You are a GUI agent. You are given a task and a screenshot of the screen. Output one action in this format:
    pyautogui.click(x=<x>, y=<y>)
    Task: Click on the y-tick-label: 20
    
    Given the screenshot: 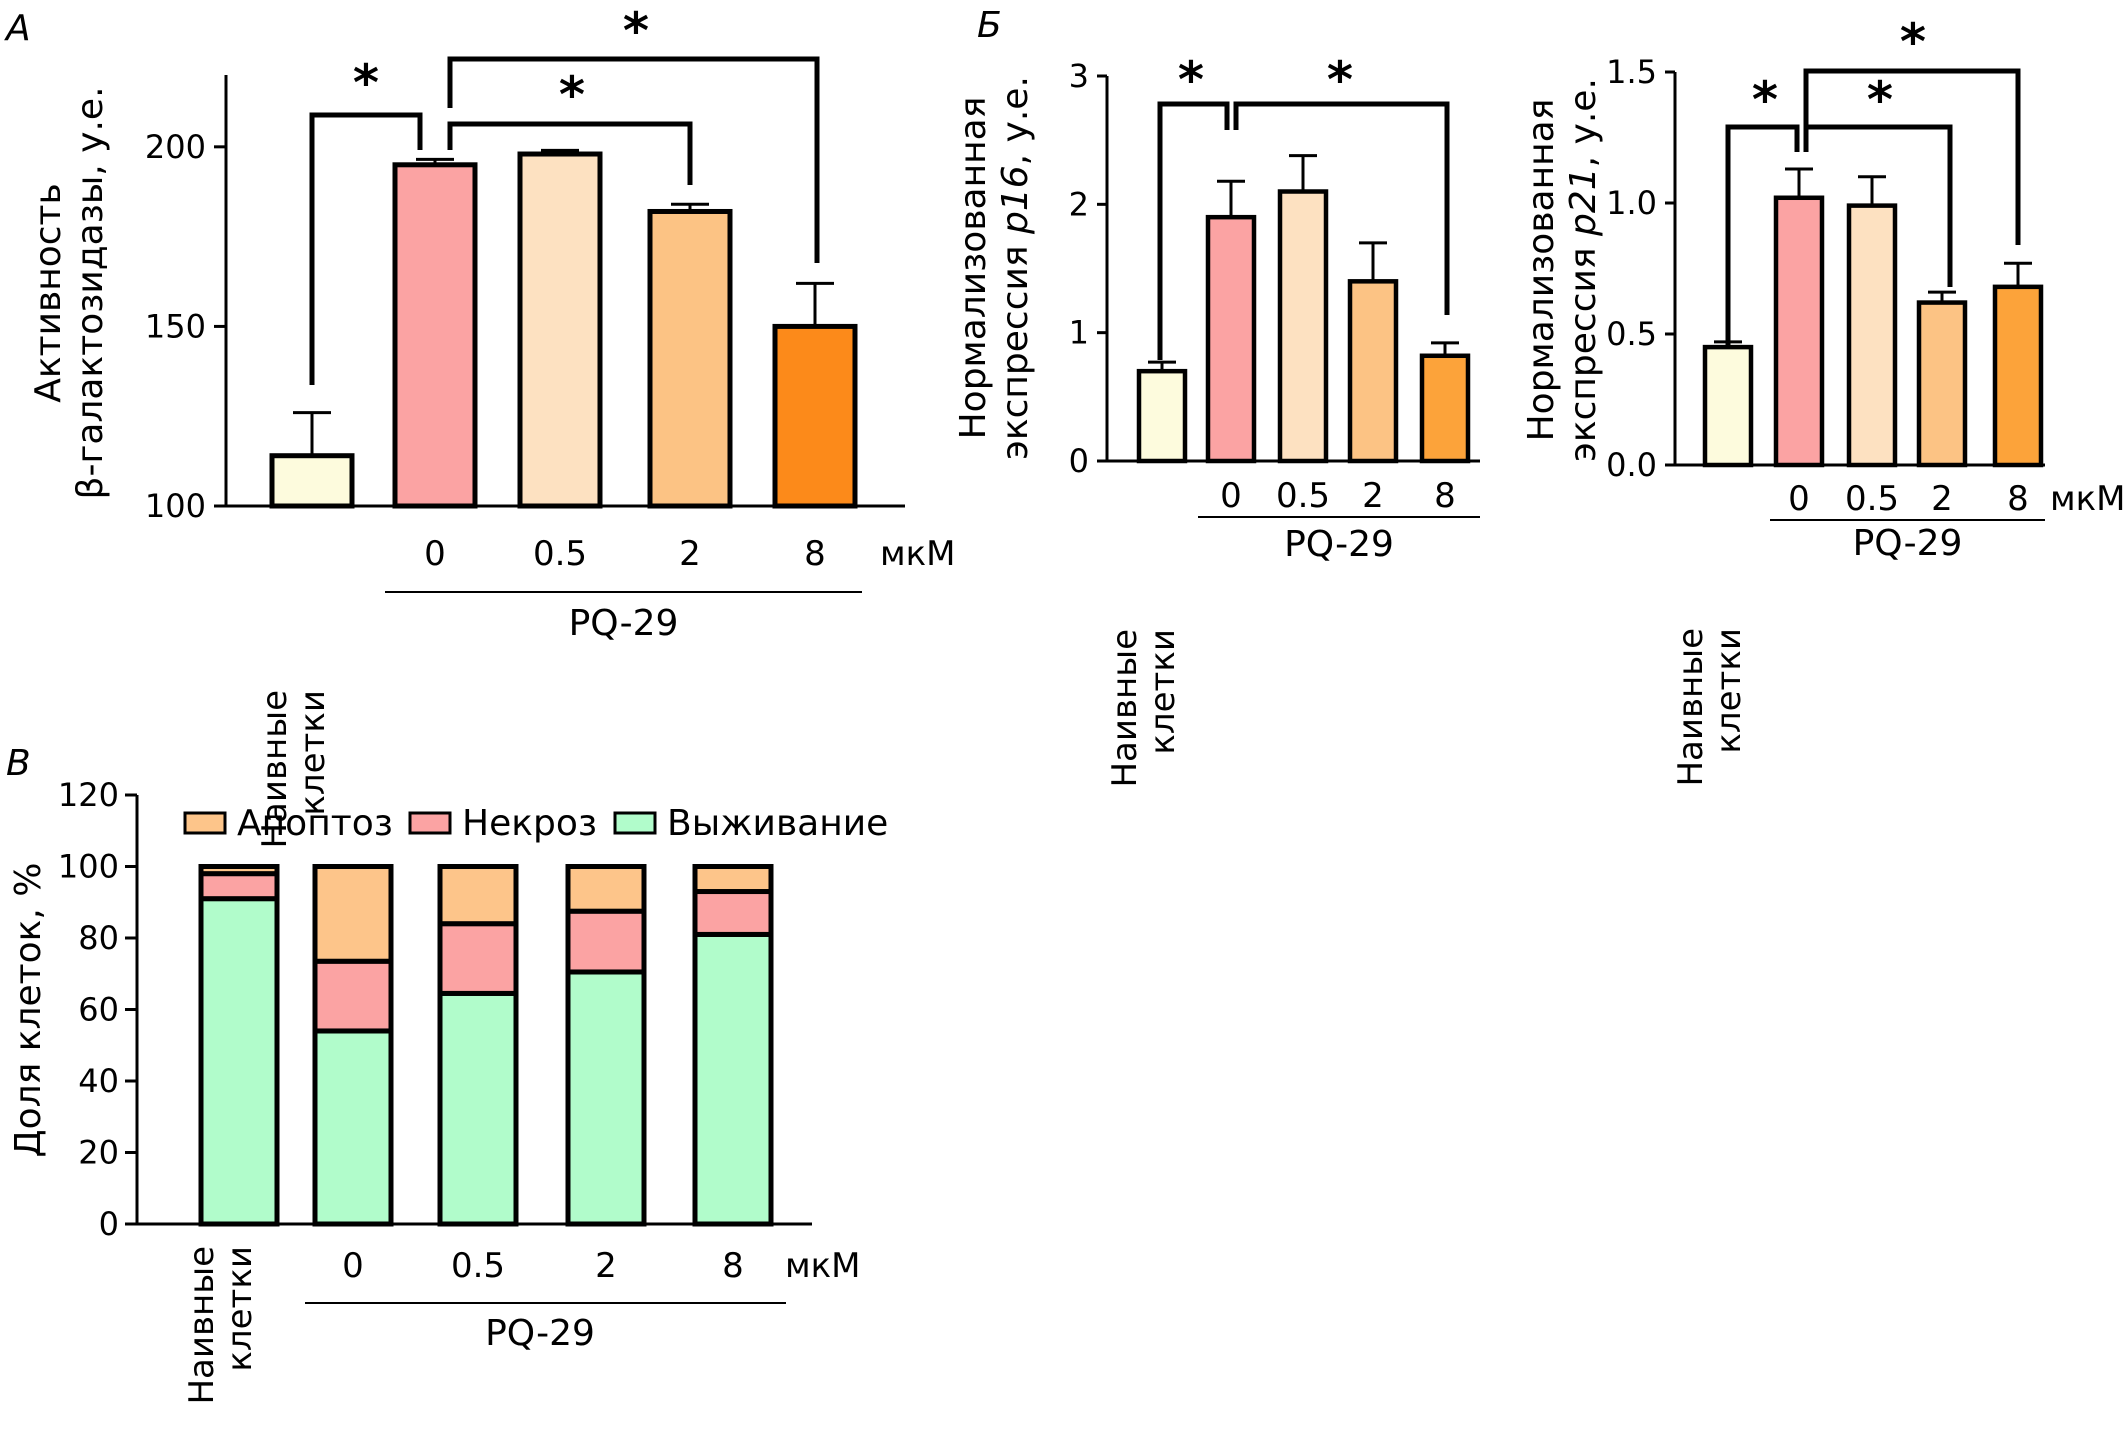 What is the action you would take?
    pyautogui.click(x=98, y=1153)
    